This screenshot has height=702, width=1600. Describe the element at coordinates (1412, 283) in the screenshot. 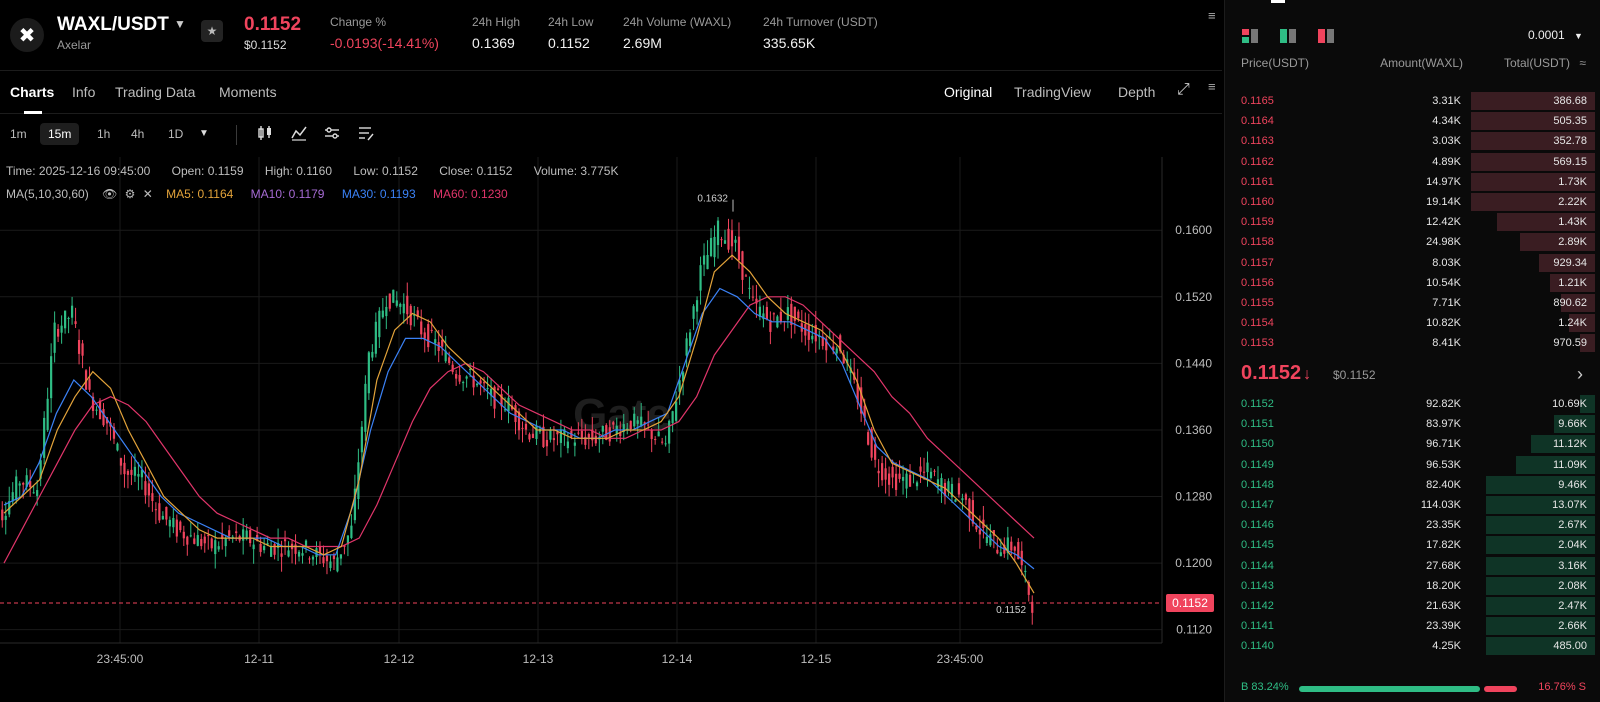

I see `ask-row: 0.1156 10.54K 1.21K` at that location.